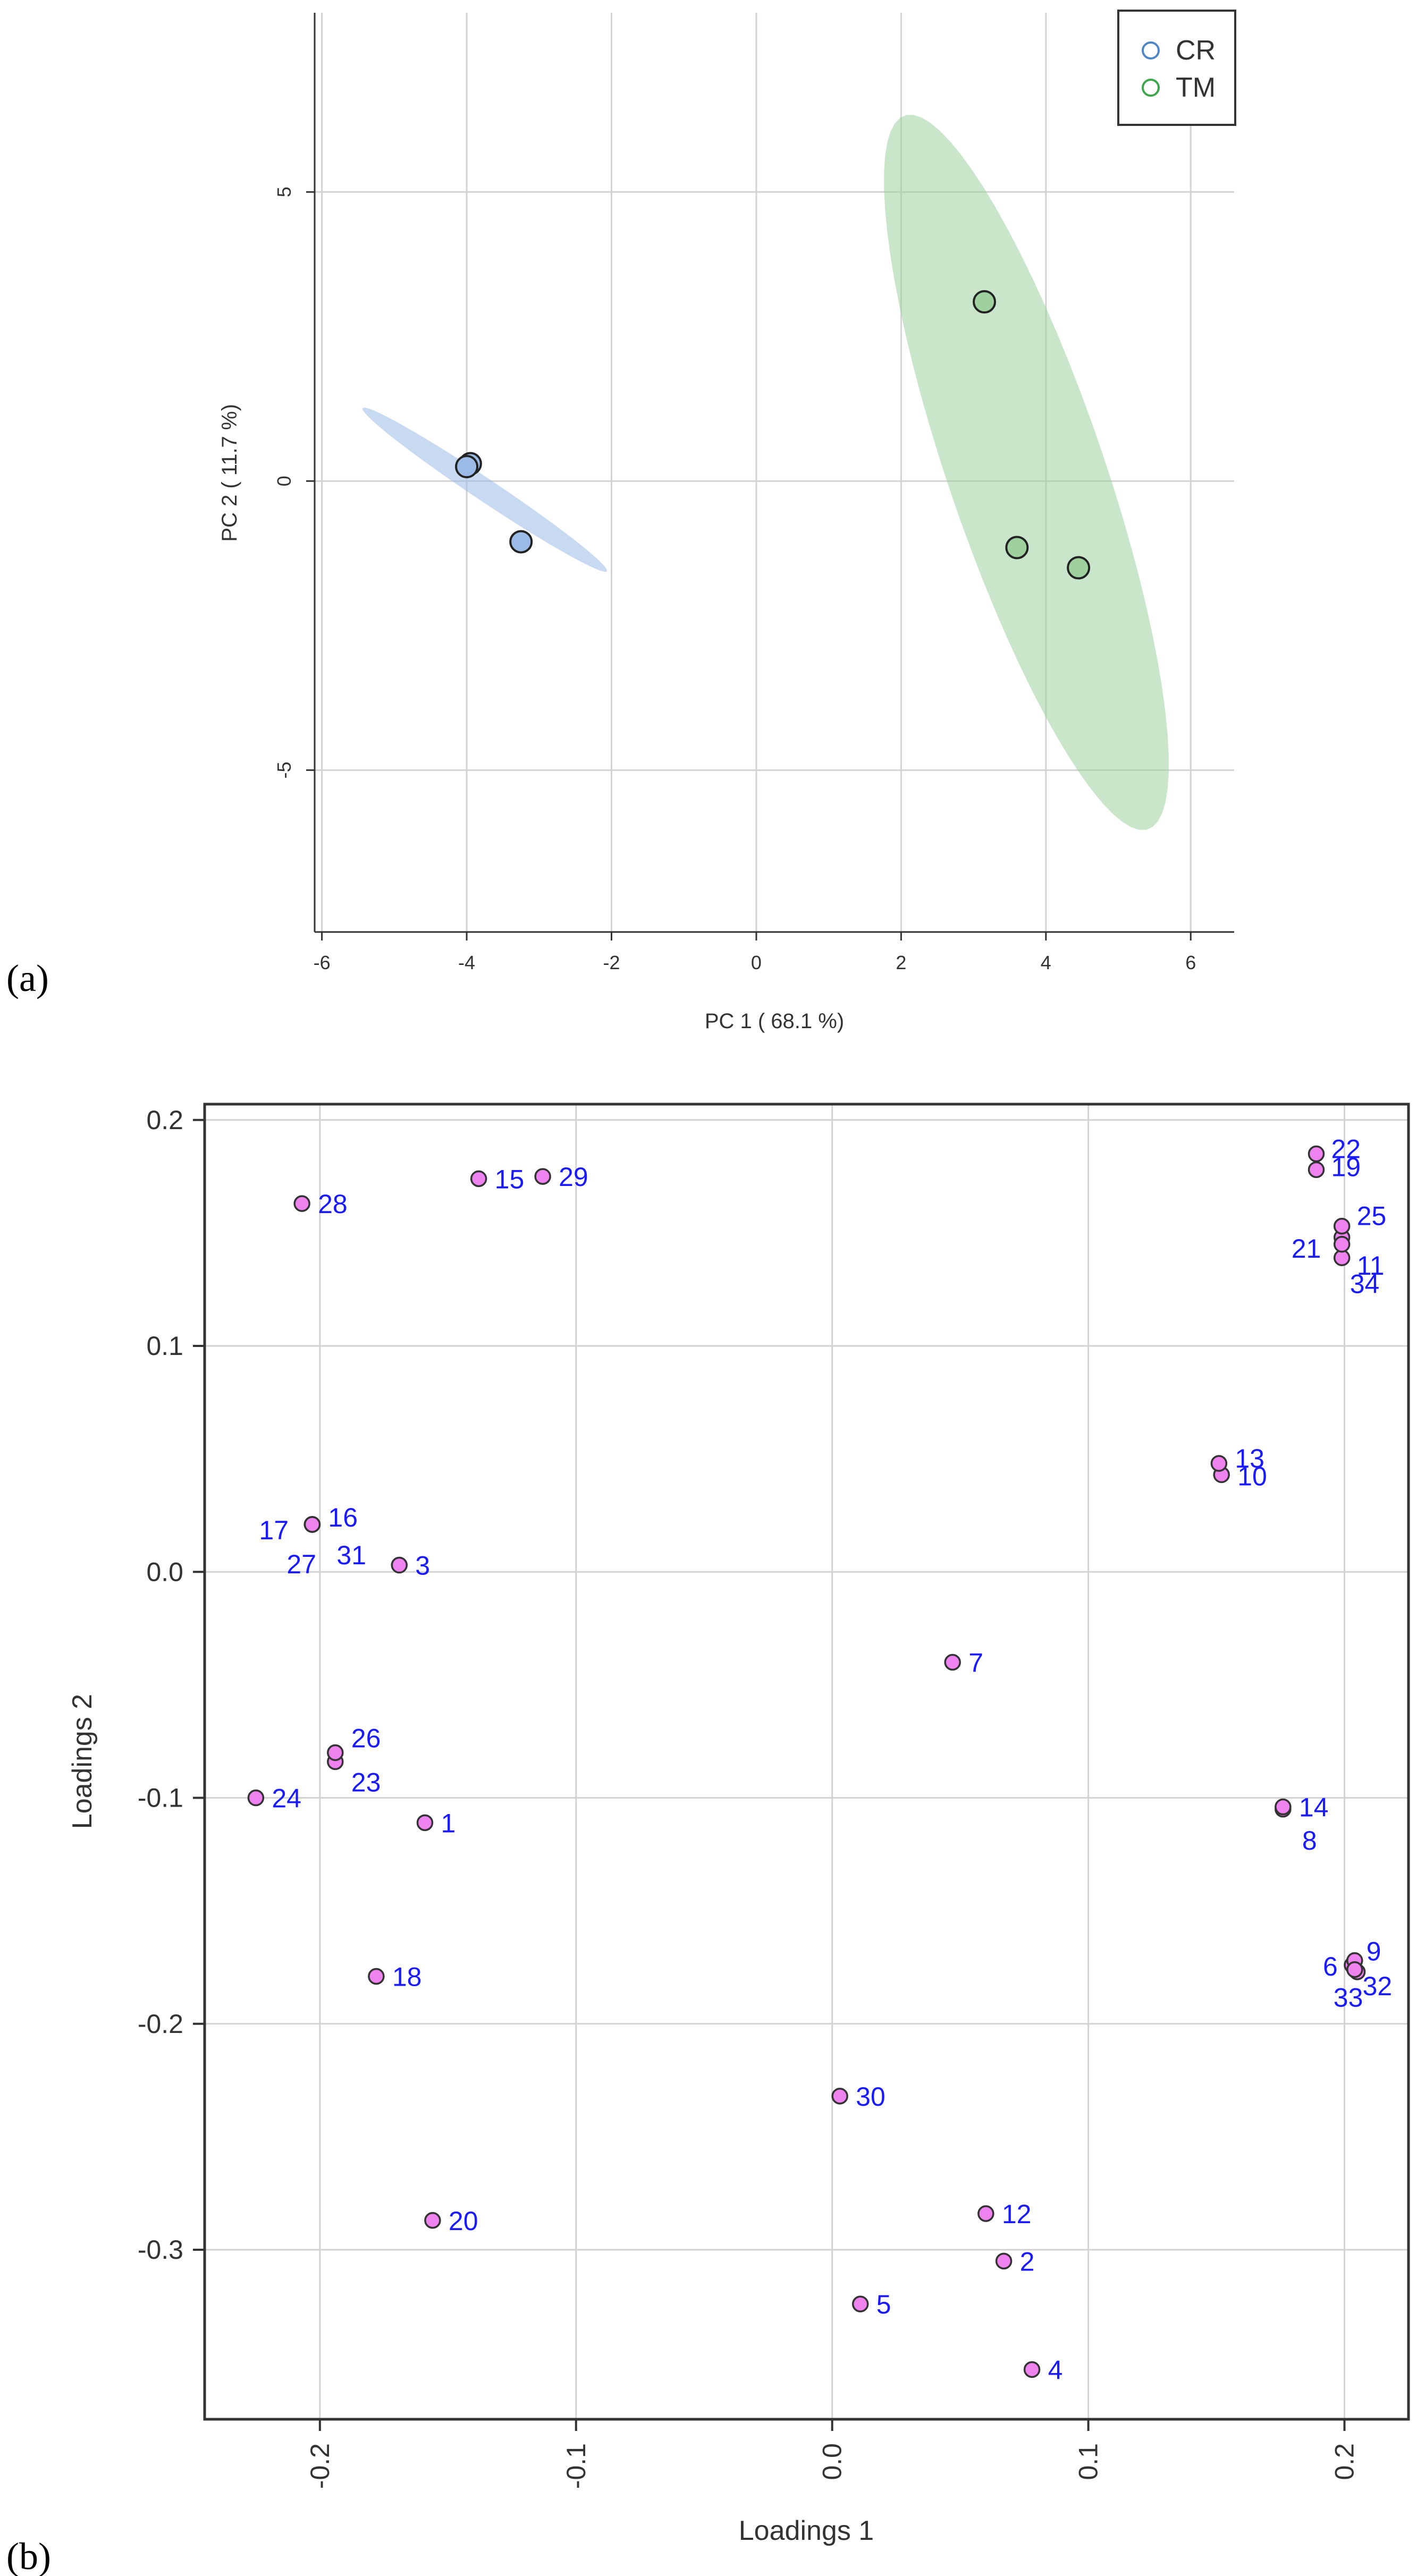 This screenshot has height=2576, width=1417. Describe the element at coordinates (1372, 1216) in the screenshot. I see `loading-label-25: 25` at that location.